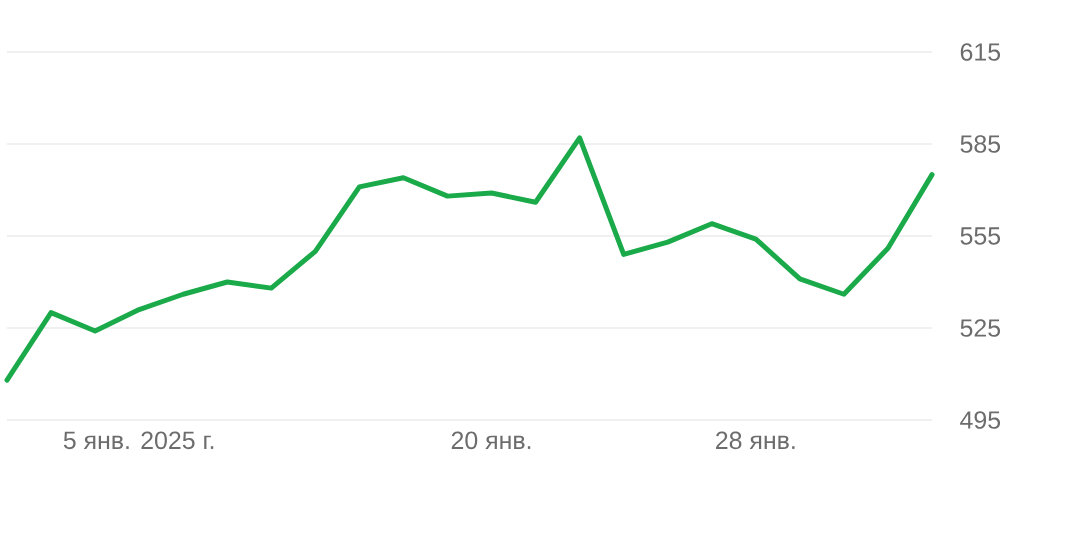 This screenshot has height=533, width=1080. Describe the element at coordinates (755, 440) in the screenshot. I see `x-tick-label: 28 янв.` at that location.